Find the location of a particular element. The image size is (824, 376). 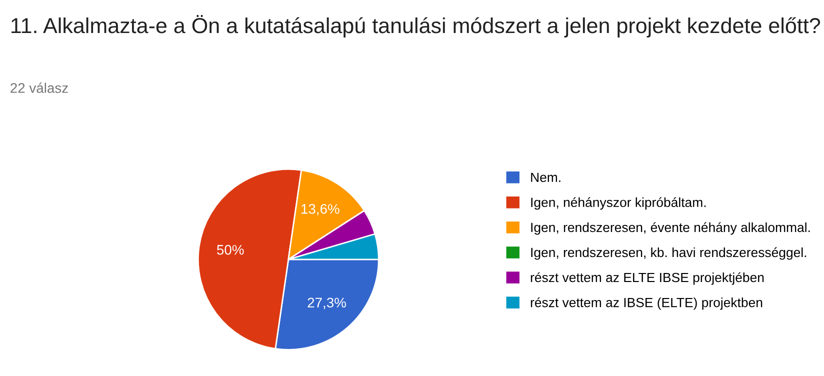

legend-label: Igen, néhányszor kipróbáltam. is located at coordinates (618, 203).